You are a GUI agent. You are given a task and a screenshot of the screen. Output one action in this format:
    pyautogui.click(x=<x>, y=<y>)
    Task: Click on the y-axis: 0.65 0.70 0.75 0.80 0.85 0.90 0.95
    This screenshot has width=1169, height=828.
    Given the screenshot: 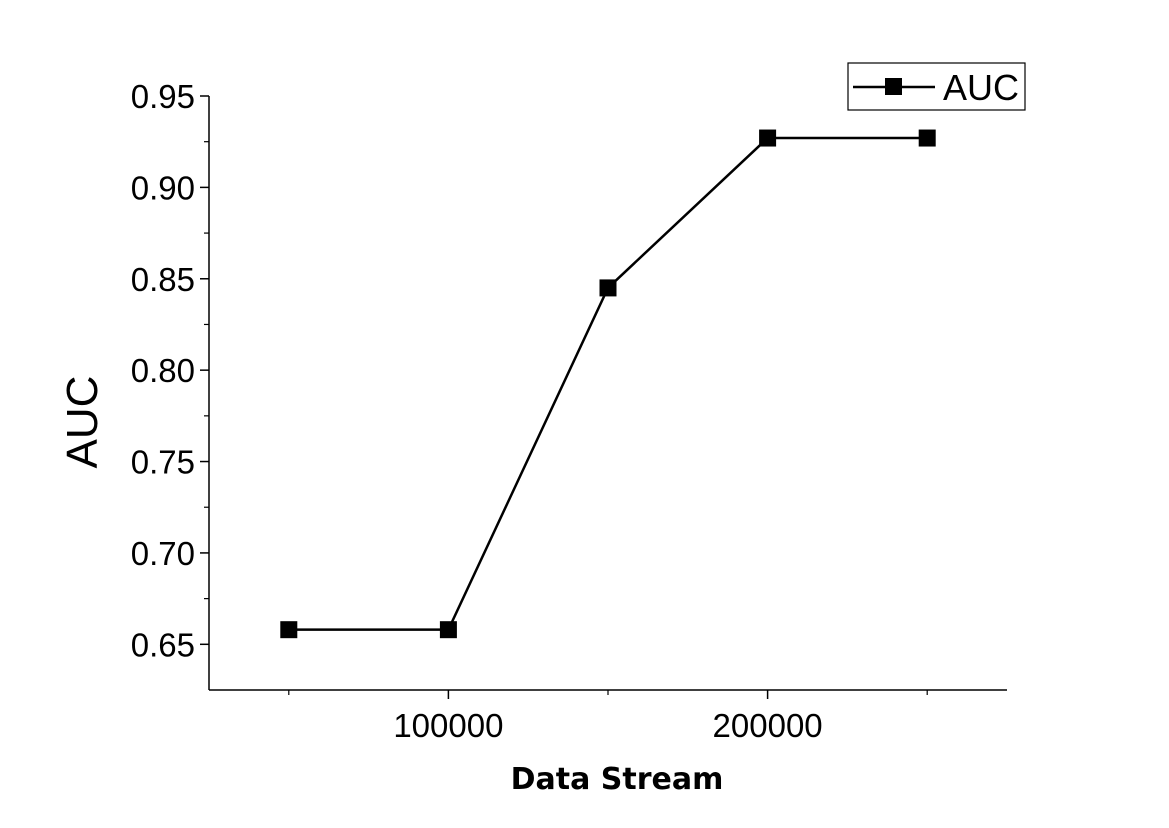 What is the action you would take?
    pyautogui.click(x=170, y=384)
    